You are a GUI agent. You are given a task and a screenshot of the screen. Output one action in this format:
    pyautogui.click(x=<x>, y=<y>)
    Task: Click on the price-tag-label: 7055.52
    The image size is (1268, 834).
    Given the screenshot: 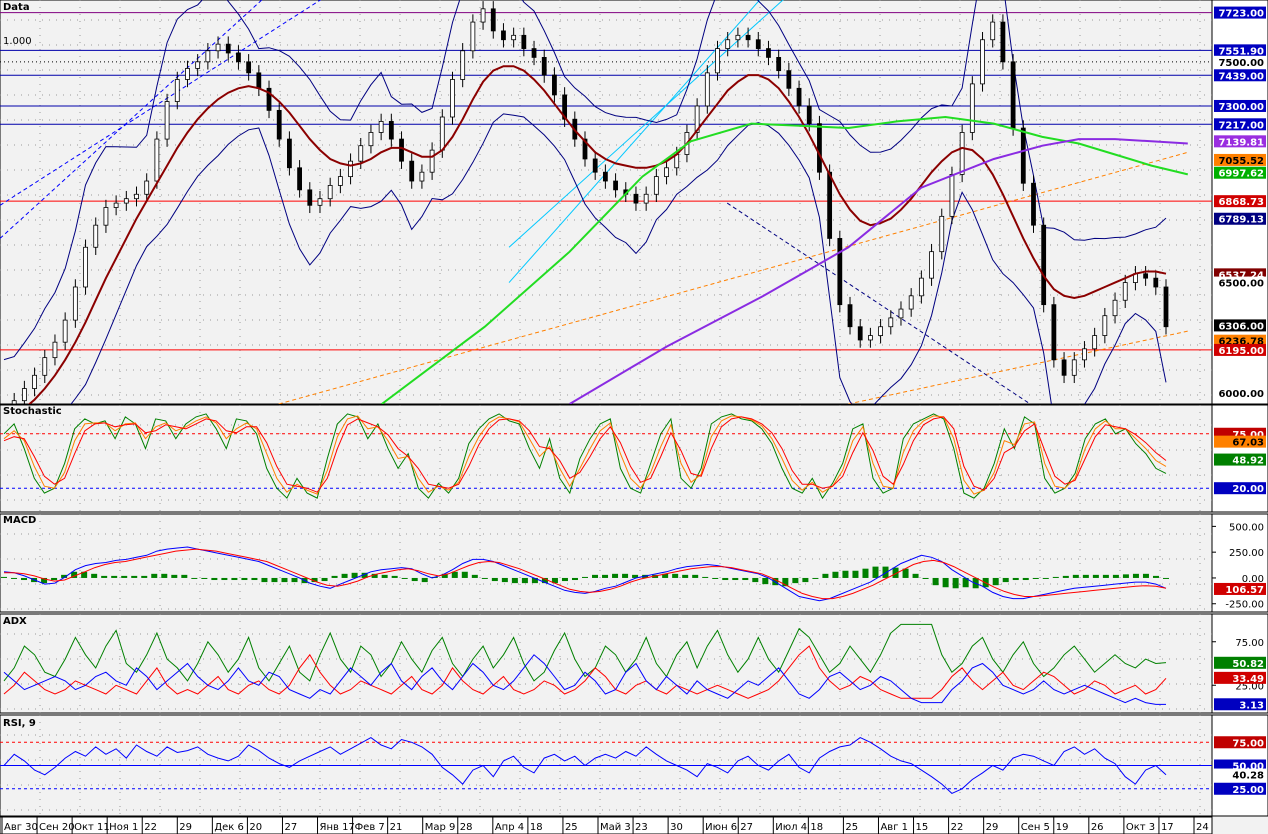 What is the action you would take?
    pyautogui.click(x=1241, y=161)
    